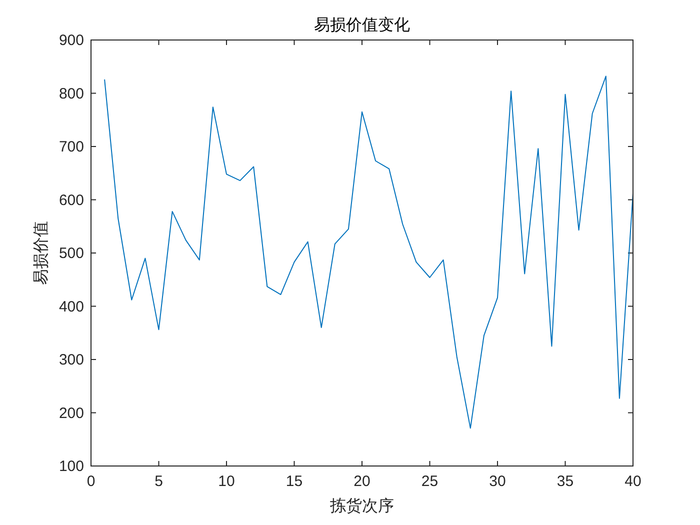 Image resolution: width=700 pixels, height=525 pixels. Describe the element at coordinates (565, 481) in the screenshot. I see `x-tick-label: 35` at that location.